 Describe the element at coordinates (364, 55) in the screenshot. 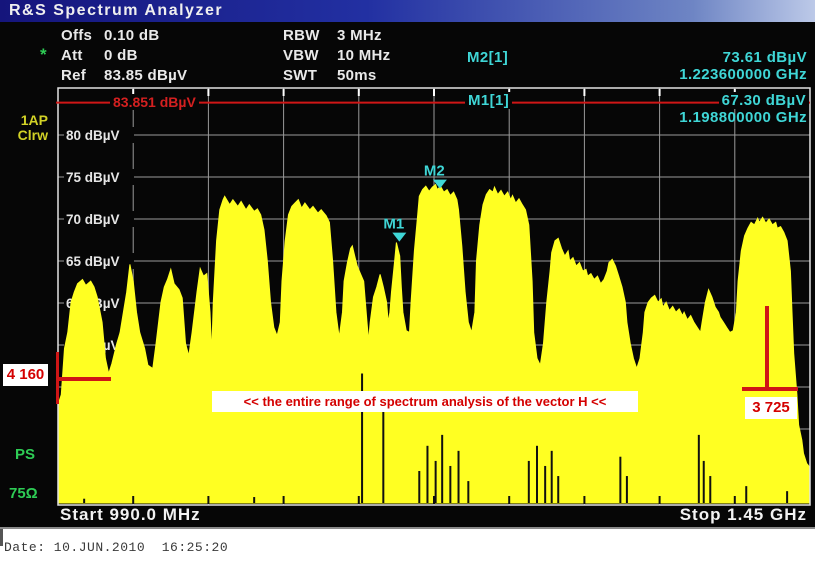

I see `vbw-value: 10 MHz` at that location.